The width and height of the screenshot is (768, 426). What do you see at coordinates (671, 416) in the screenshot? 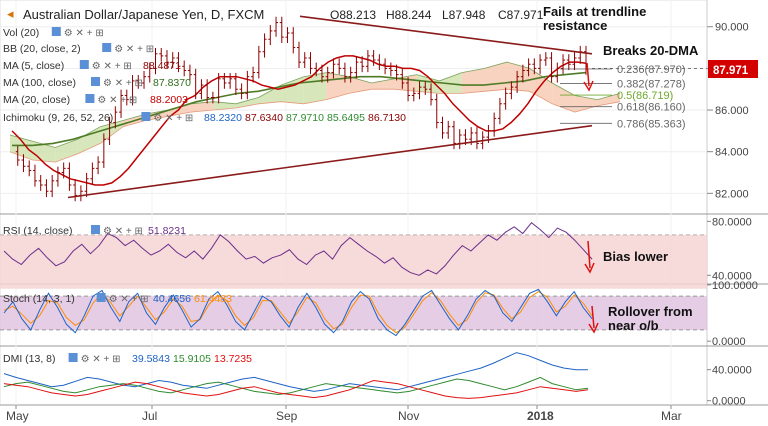
I see `x-tick-label: Mar` at bounding box center [671, 416].